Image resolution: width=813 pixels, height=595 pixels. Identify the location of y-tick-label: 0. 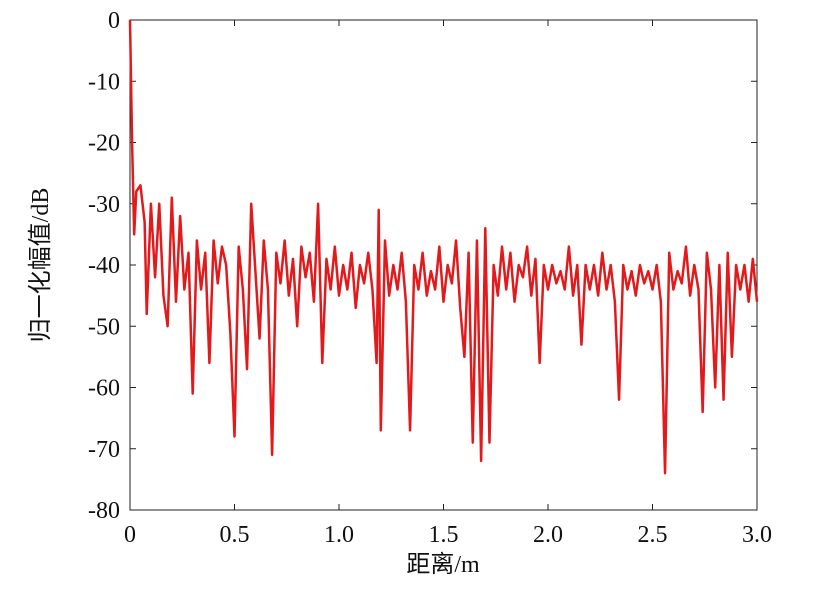
(114, 21).